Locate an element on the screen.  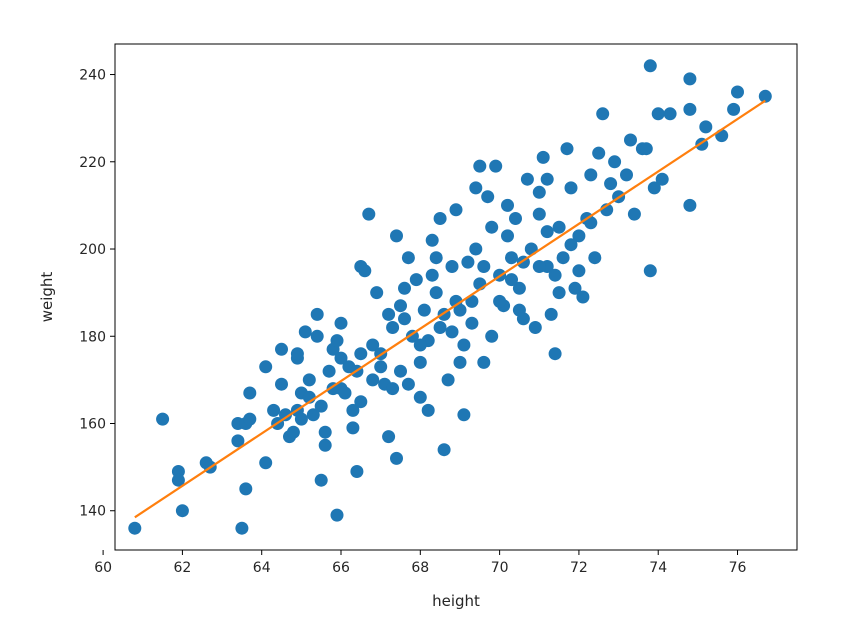
y-tick-label: 200 is located at coordinates (92, 250).